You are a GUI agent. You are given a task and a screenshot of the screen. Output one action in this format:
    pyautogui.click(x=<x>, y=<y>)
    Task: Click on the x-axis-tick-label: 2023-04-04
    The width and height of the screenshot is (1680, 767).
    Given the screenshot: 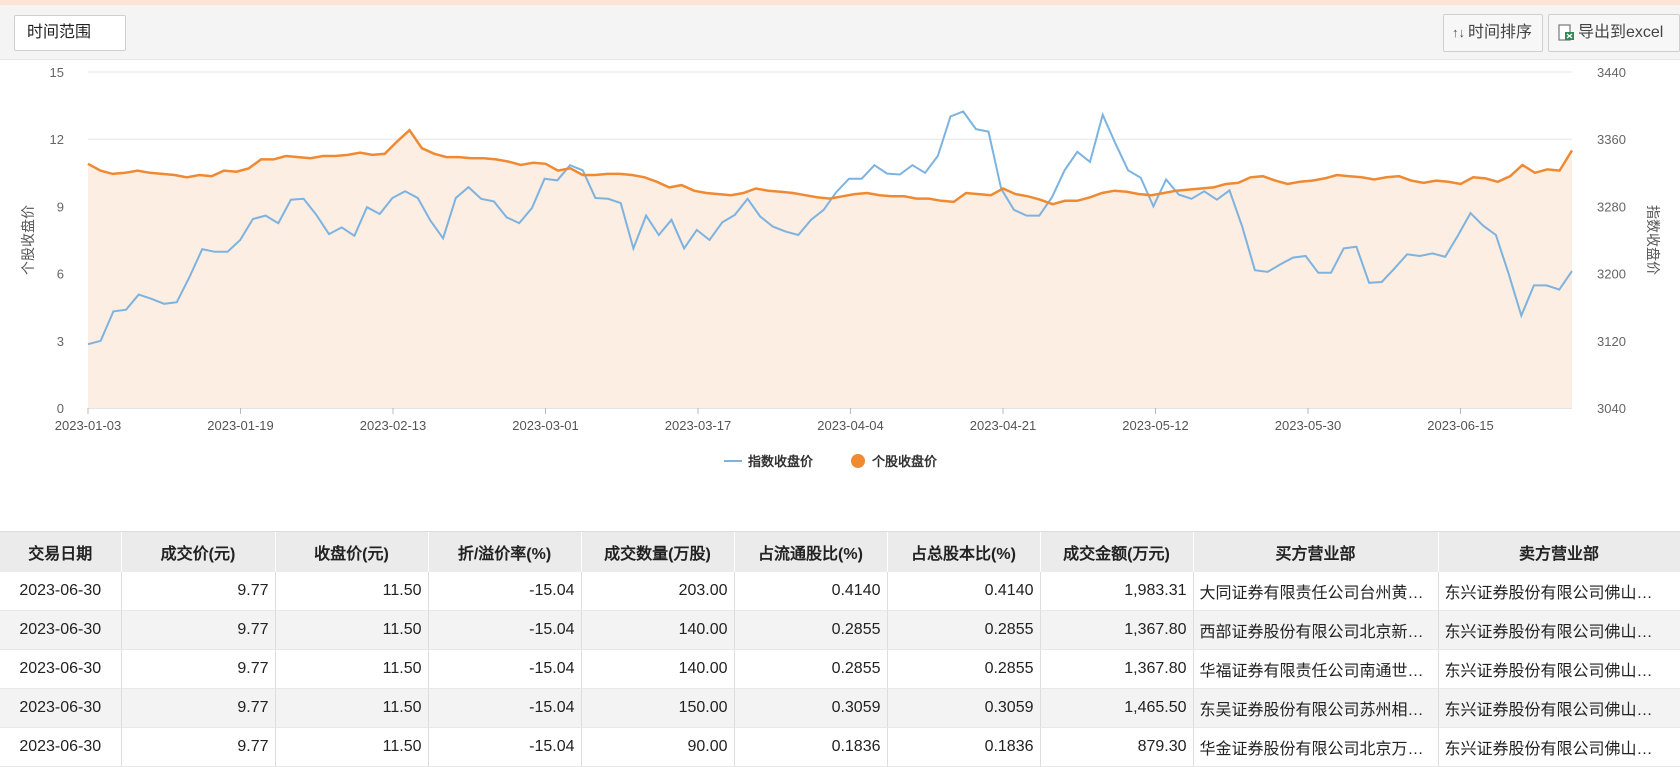 What is the action you would take?
    pyautogui.click(x=850, y=425)
    